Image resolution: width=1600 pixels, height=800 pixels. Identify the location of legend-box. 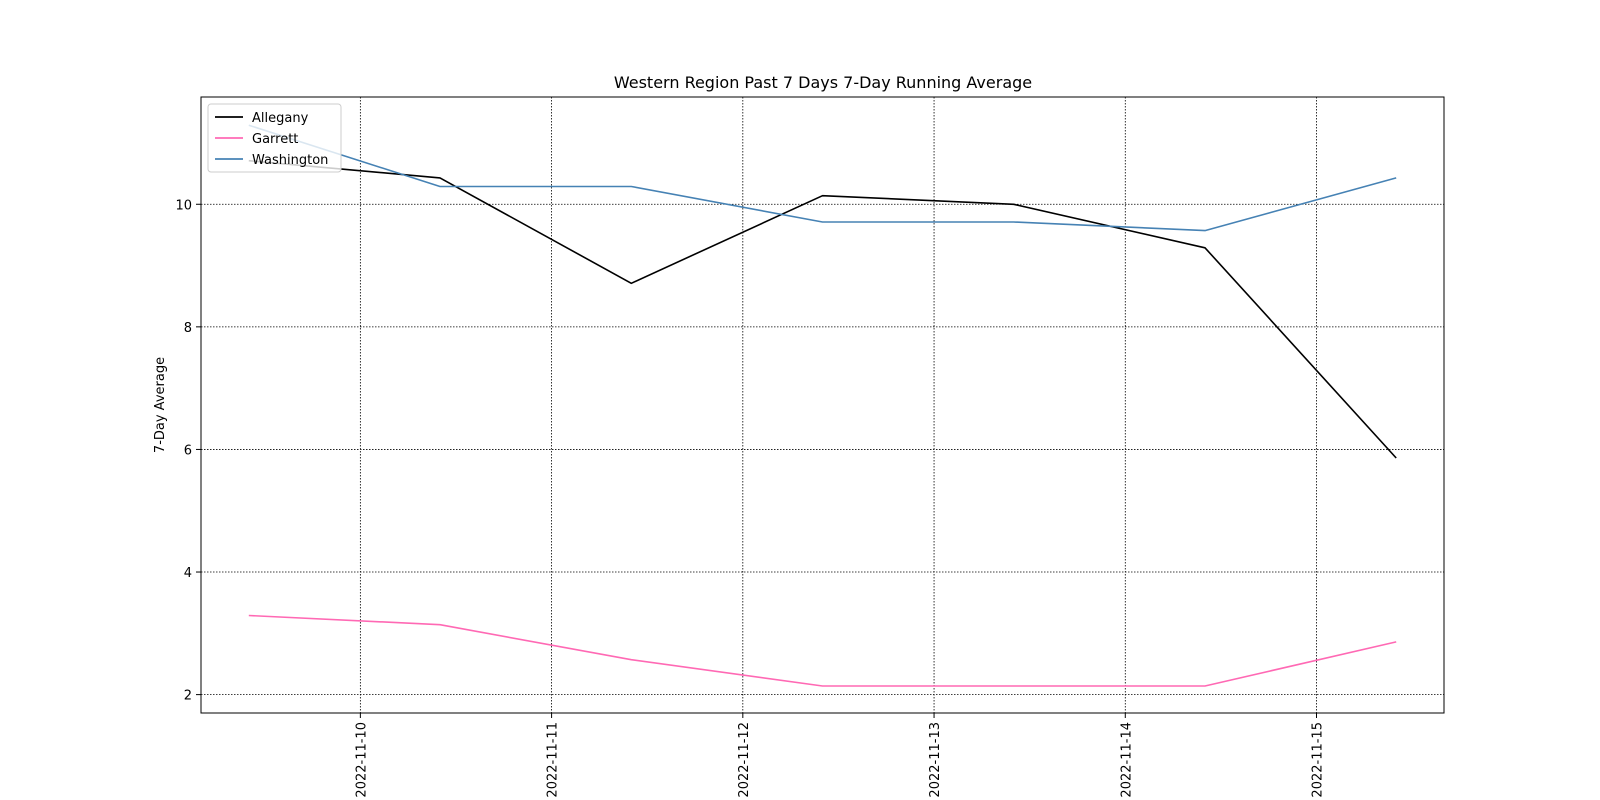
(274, 138).